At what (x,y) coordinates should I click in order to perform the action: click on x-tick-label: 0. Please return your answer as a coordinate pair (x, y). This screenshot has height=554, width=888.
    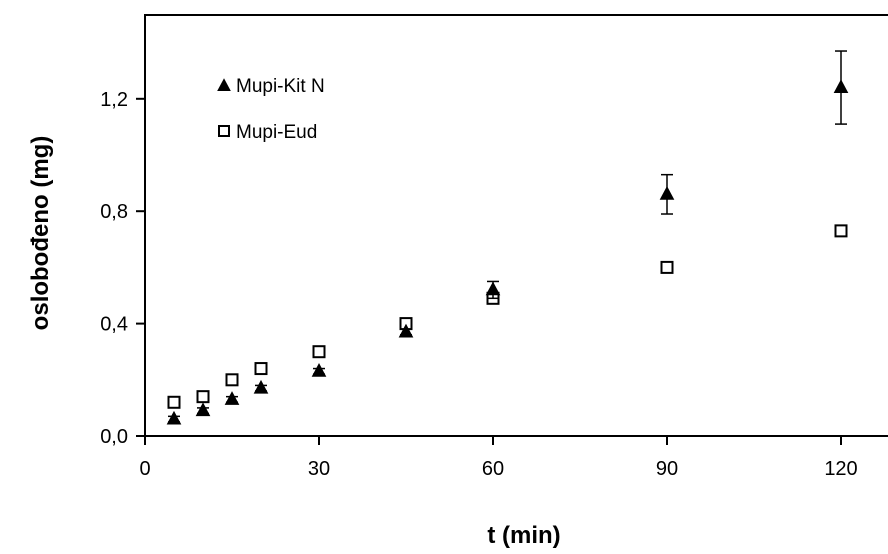
    Looking at the image, I should click on (144, 469).